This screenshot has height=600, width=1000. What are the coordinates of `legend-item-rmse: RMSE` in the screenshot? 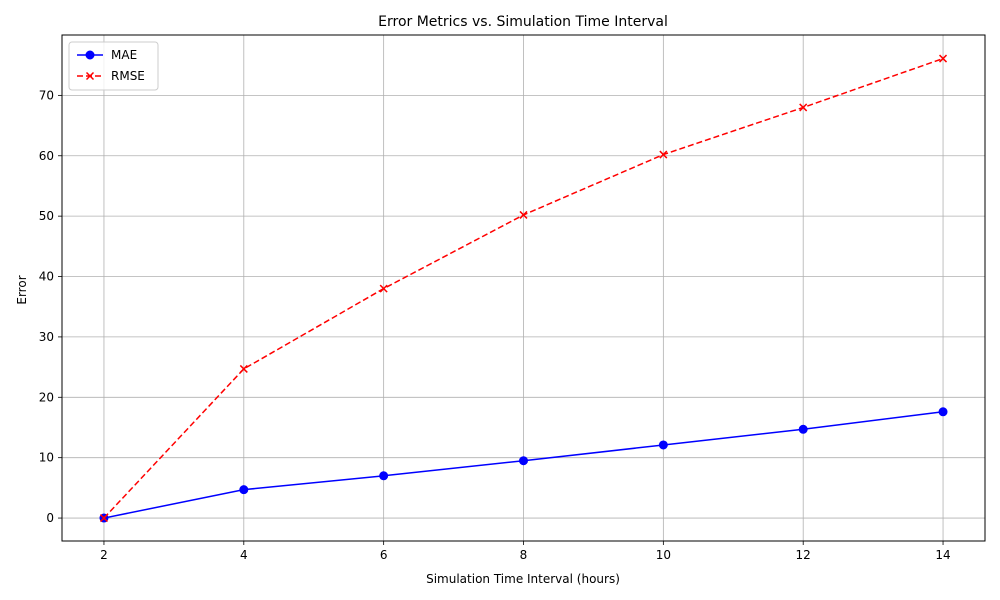 It's located at (111, 76).